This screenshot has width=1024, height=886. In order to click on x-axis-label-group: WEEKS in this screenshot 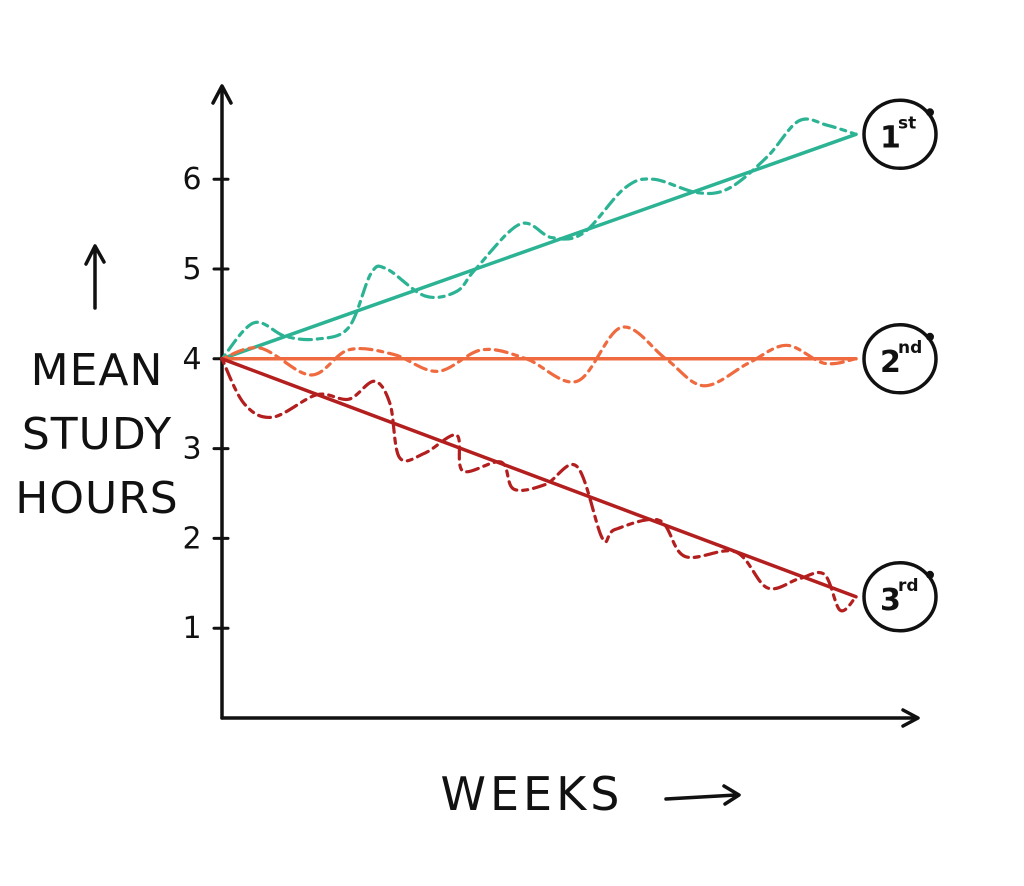, I will do `click(591, 794)`.